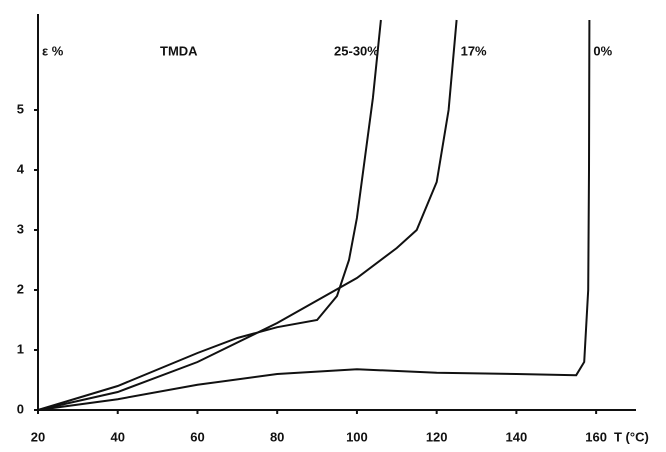  I want to click on x-tick-label: 60, so click(197, 436).